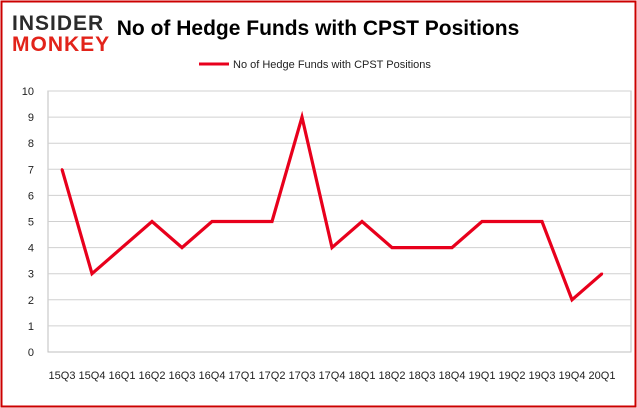 This screenshot has width=637, height=408. Describe the element at coordinates (272, 376) in the screenshot. I see `x-tick-label: 17Q2` at that location.